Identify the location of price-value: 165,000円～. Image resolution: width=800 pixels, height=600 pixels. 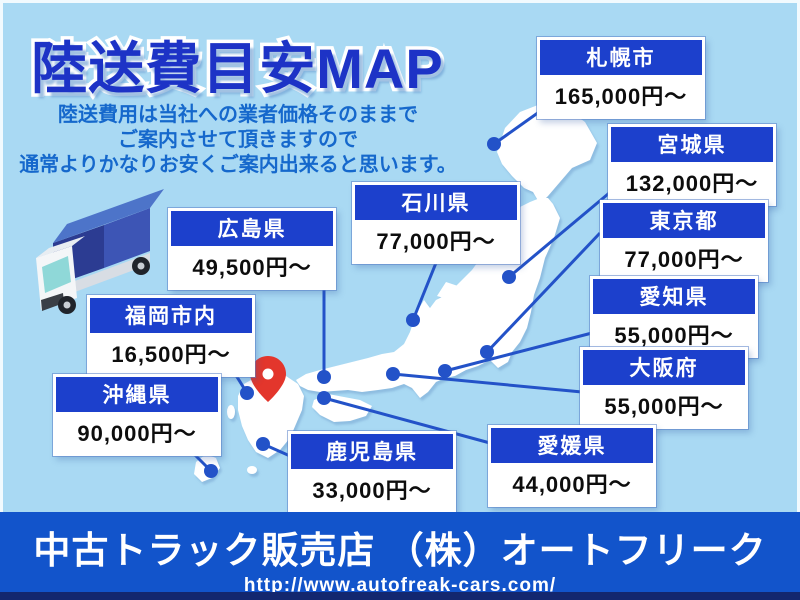
(621, 95).